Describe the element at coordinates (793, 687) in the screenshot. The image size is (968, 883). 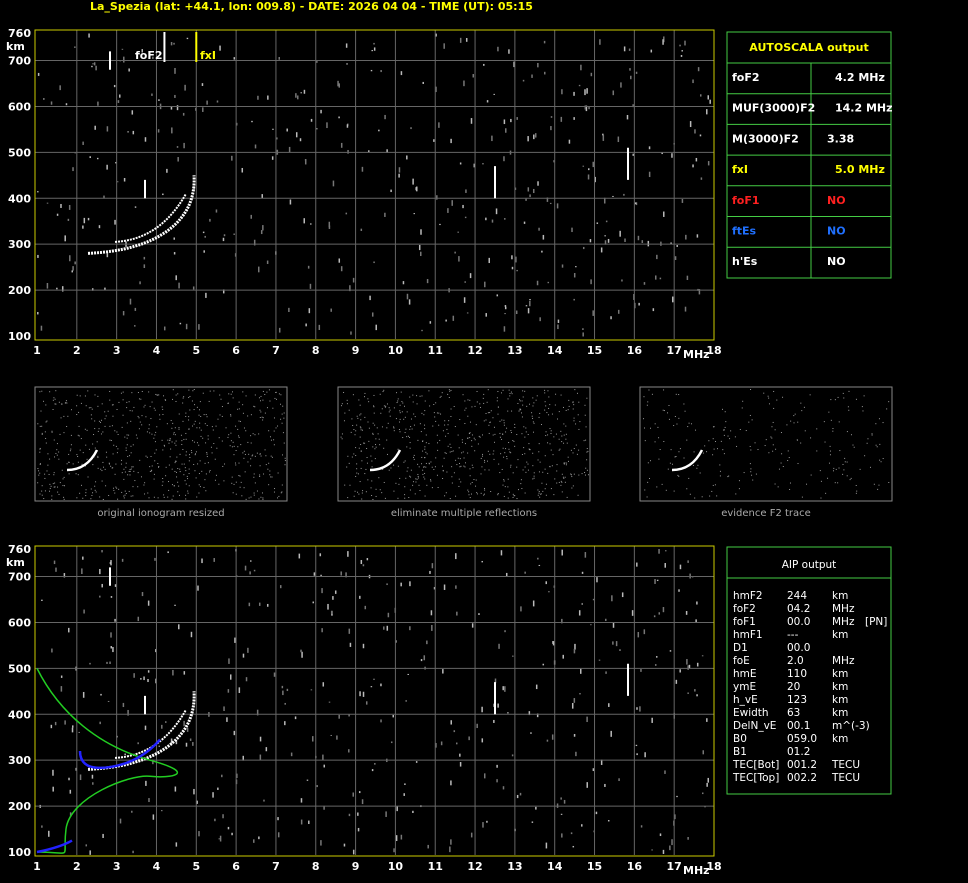
I see `aip-cell: 20` at that location.